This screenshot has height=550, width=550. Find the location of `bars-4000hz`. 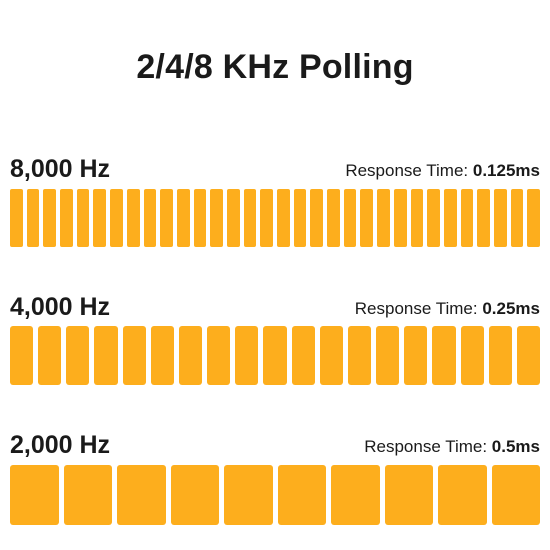

bars-4000hz is located at coordinates (275, 355).